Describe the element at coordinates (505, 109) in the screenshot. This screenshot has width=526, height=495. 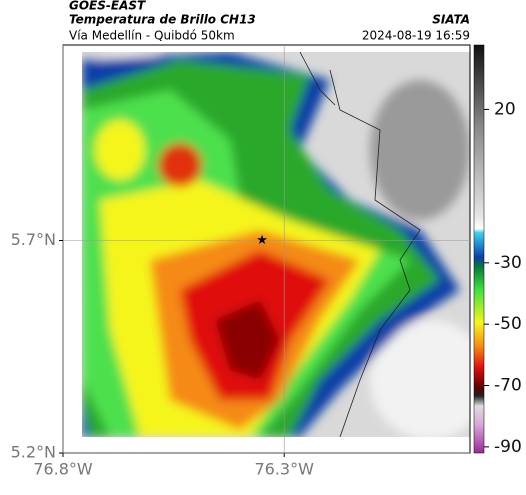
I see `colorbar-tick-label: 20` at that location.